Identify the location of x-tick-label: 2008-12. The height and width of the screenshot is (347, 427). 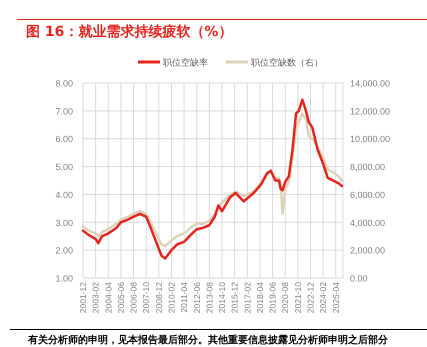
(159, 298).